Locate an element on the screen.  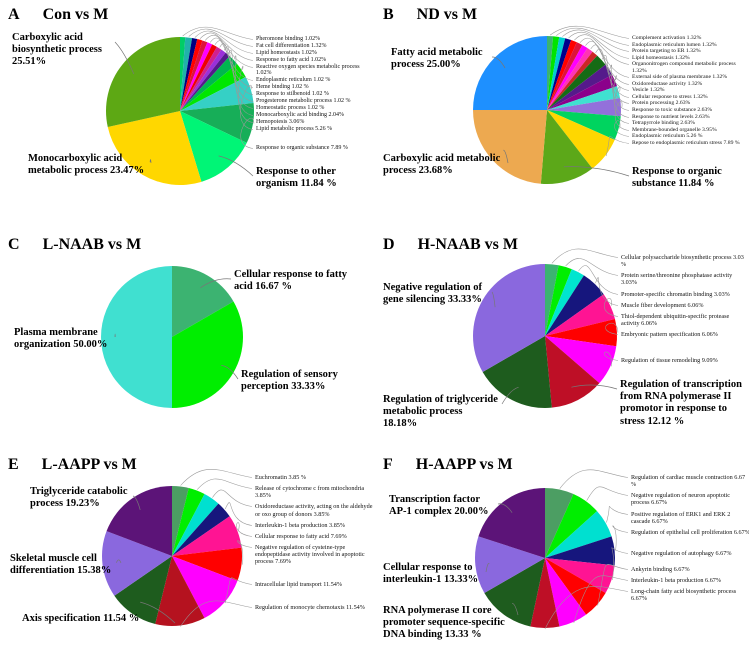
panel-title: F H-AAPP vs M is located at coordinates (448, 465).